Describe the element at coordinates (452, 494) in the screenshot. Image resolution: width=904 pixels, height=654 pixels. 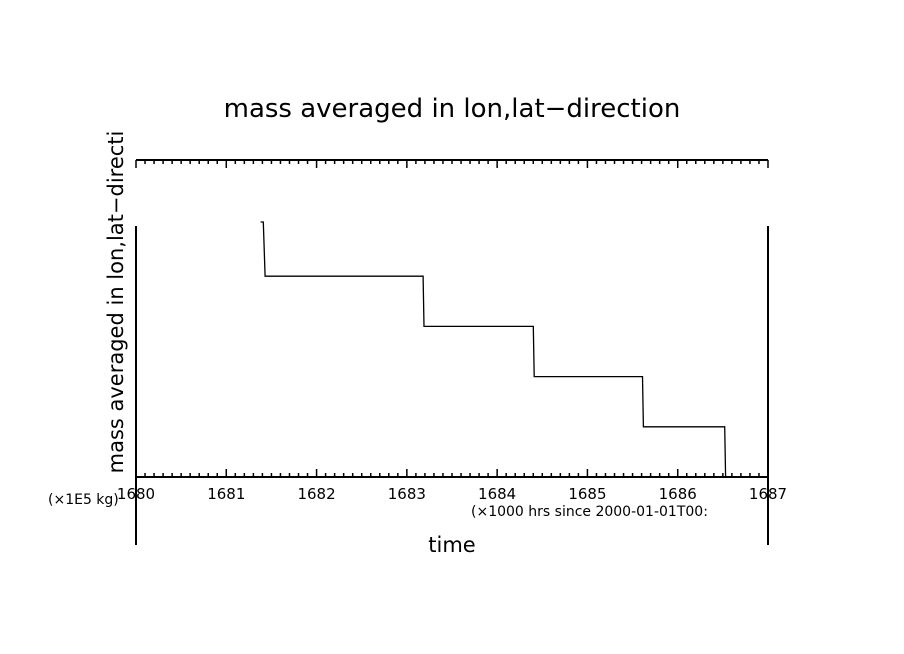
I see `x-tick-labels: 1680 1681 1682 1683 1684 1685 1686 1687` at that location.